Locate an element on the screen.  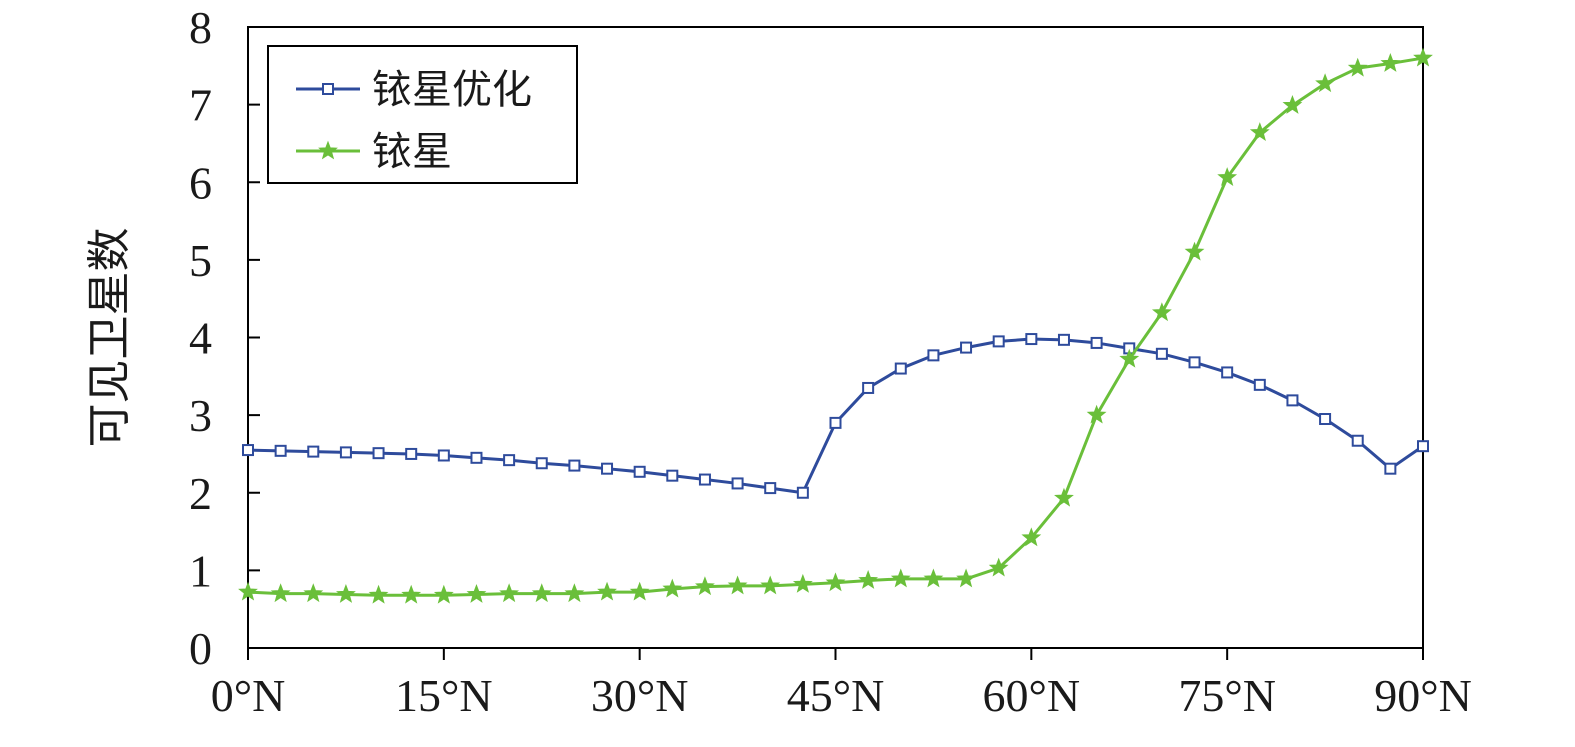
y-axis-title: 可见卫星数 is located at coordinates (109, 338).